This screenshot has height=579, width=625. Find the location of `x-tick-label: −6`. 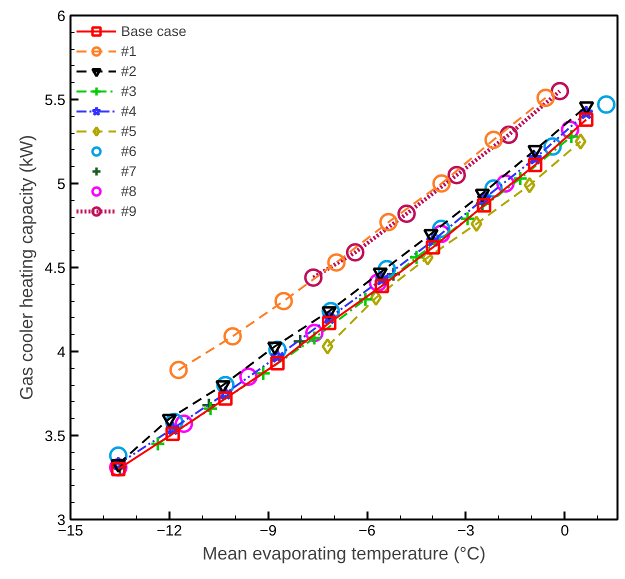

x-tick-label: −6 is located at coordinates (367, 531).